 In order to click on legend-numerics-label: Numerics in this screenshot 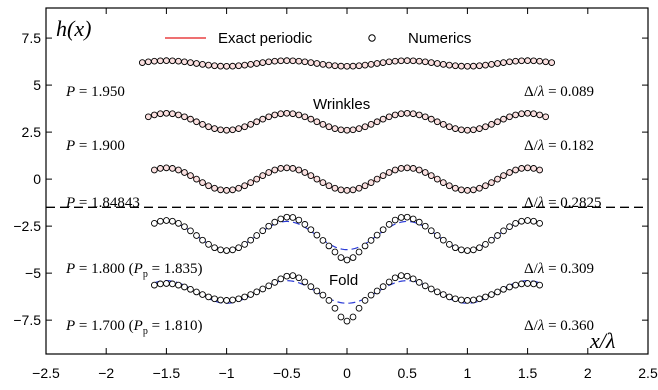, I will do `click(439, 38)`.